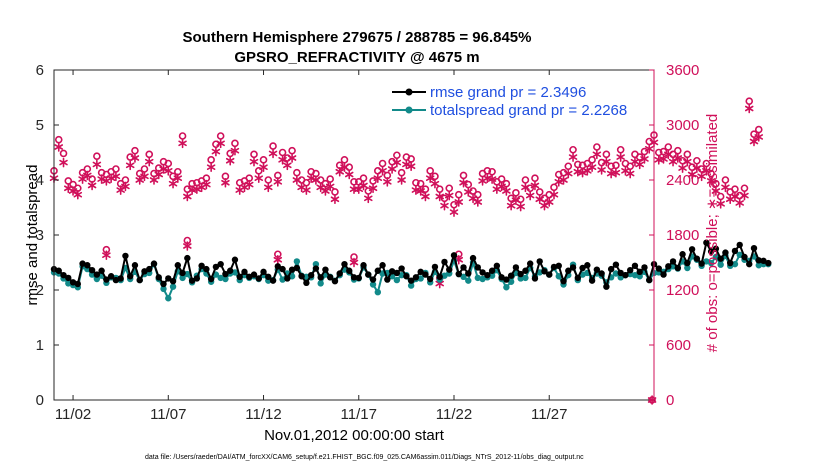 Image resolution: width=830 pixels, height=470 pixels. Describe the element at coordinates (682, 125) in the screenshot. I see `y-right-tick-label: 3000` at that location.